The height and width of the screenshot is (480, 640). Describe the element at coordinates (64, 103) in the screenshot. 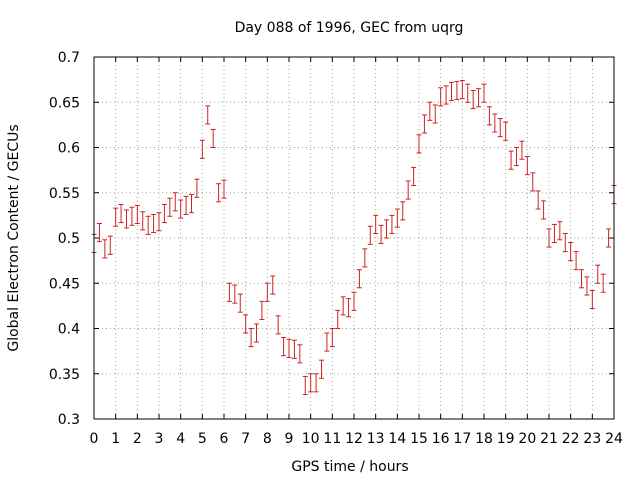

I see `y-tick-label: 0.65` at that location.